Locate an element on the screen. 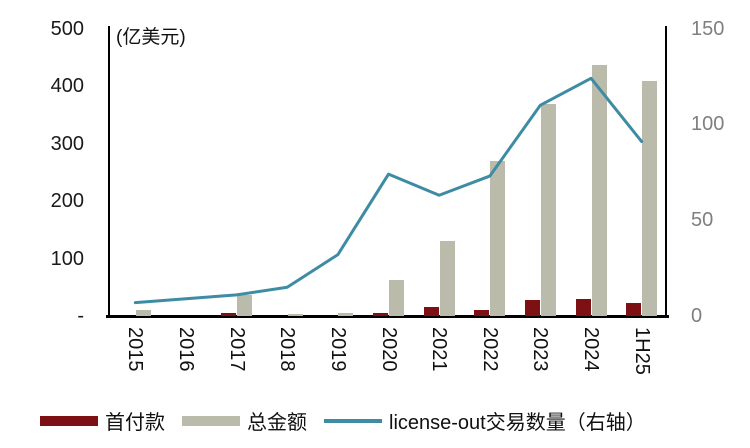 This screenshot has height=448, width=750. legend-label-upfront: 首付款 is located at coordinates (135, 423).